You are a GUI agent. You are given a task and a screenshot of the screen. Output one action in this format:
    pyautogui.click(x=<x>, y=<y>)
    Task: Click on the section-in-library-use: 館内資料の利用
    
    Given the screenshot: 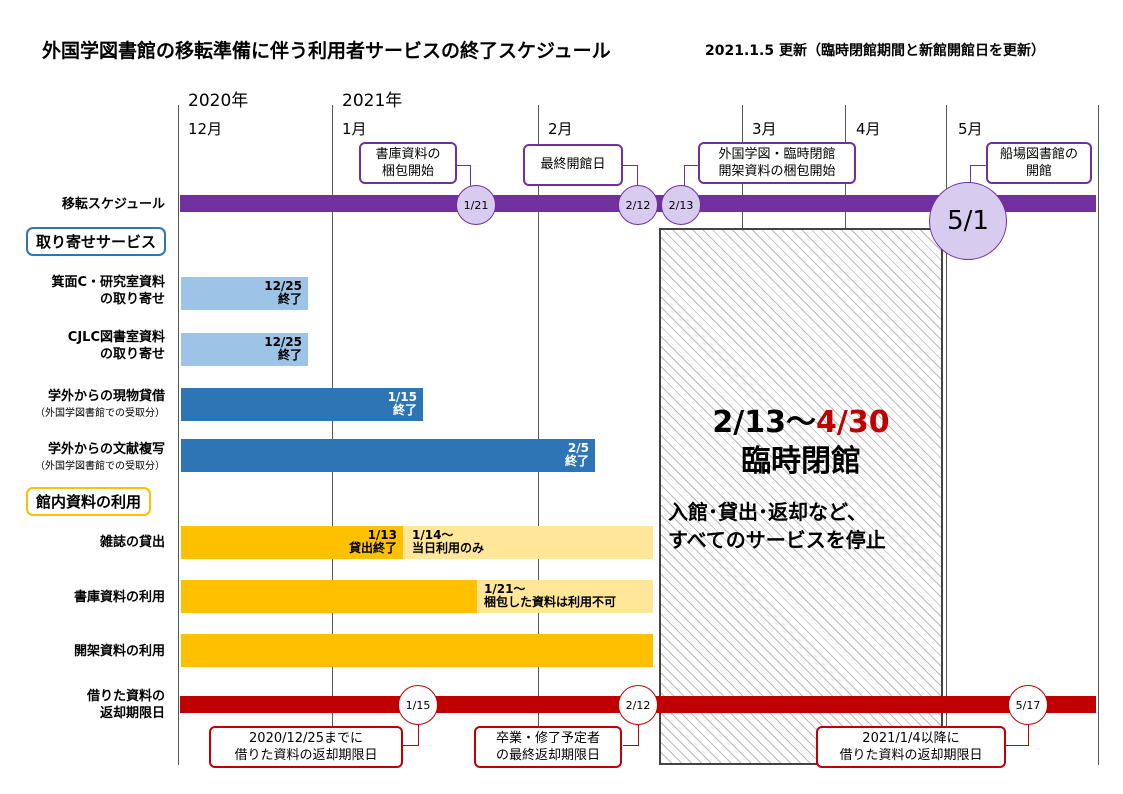 What is the action you would take?
    pyautogui.click(x=89, y=501)
    